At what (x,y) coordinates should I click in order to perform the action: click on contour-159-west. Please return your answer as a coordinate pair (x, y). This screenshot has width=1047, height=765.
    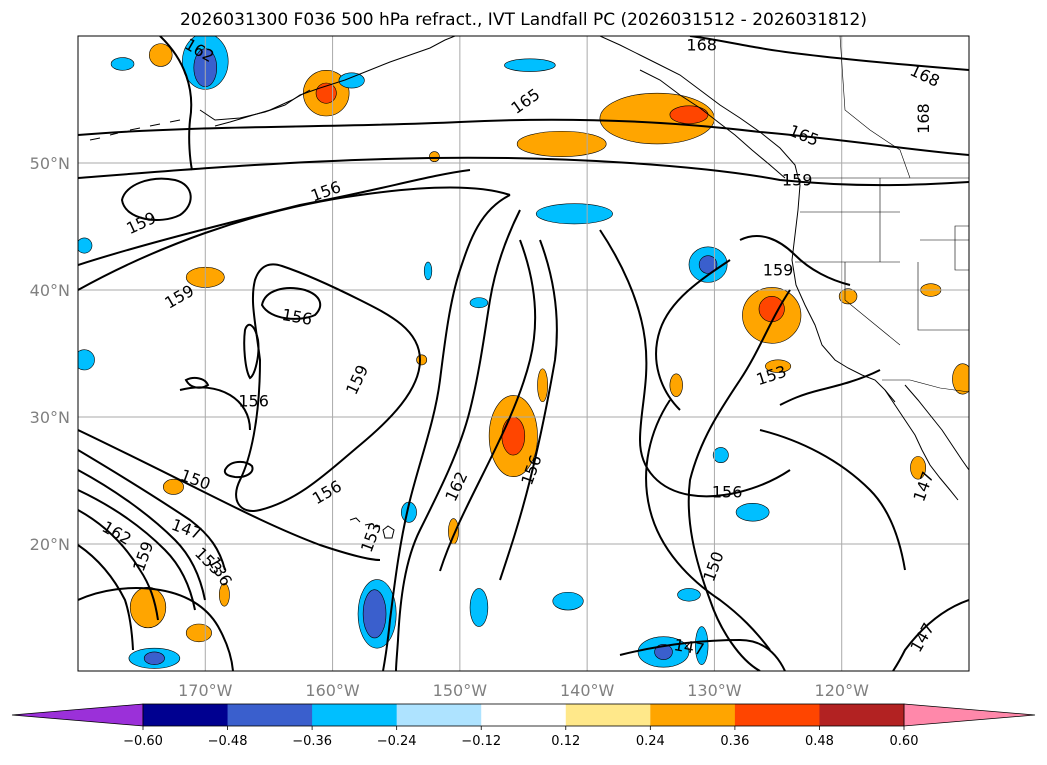
    Looking at the image, I should click on (106, 597).